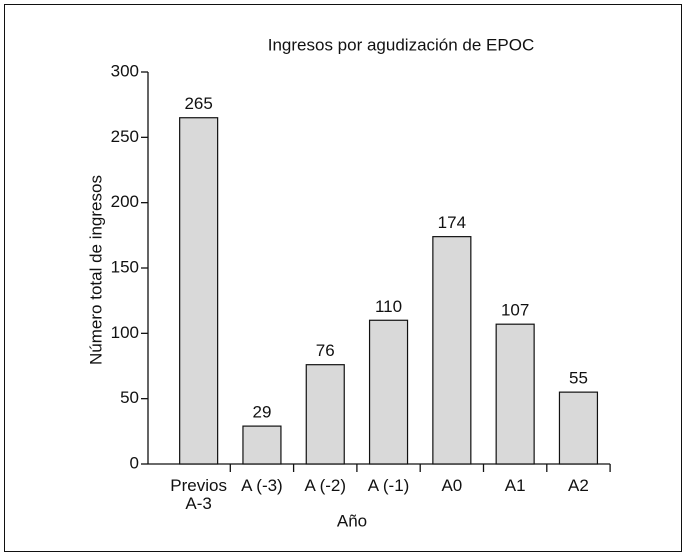 The width and height of the screenshot is (686, 556). What do you see at coordinates (125, 70) in the screenshot?
I see `y-tick-label: 300` at bounding box center [125, 70].